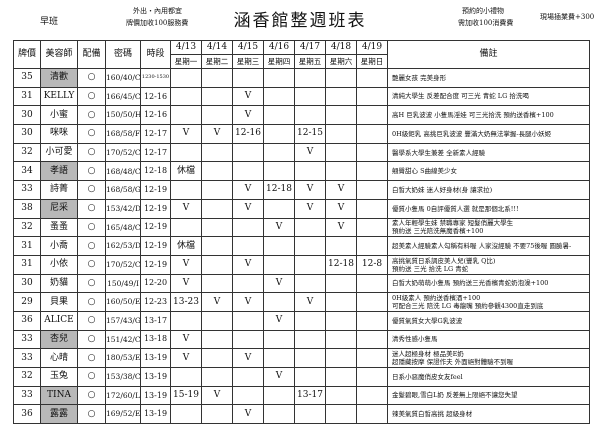  What do you see at coordinates (488, 246) in the screenshot?
I see `notes: 超美素人經驗素人勾稱有料喔 人家沒經驗 不要75後喔 圓臉暑-` at bounding box center [488, 246].